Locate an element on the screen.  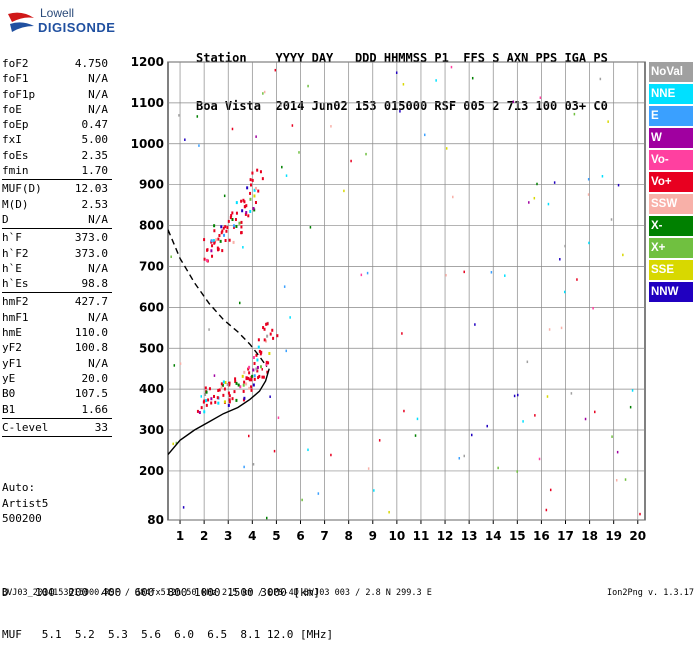
y-tick-label: 300 is located at coordinates (151, 430).